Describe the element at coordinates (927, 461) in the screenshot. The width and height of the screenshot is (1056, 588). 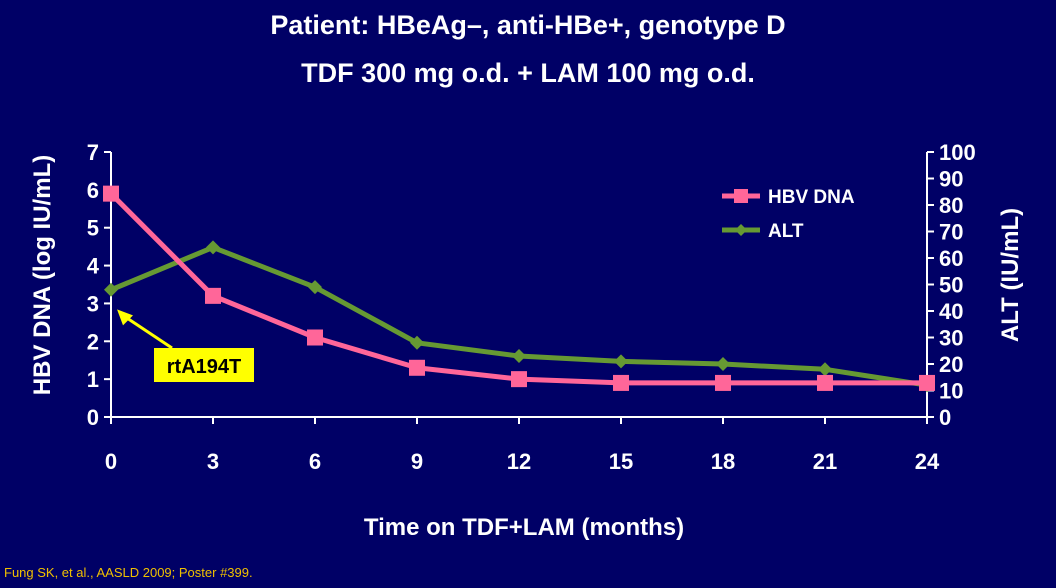
I see `x-tick-label: 24` at that location.